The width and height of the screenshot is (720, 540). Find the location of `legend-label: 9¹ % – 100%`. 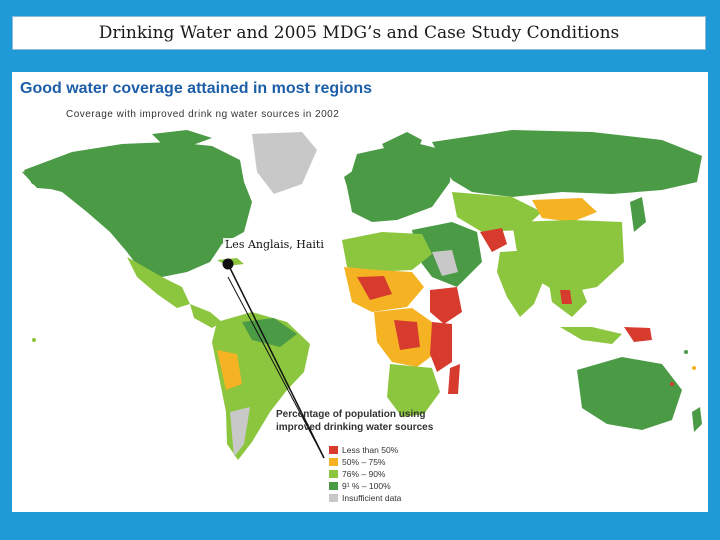

legend-label: 9¹ % – 100% is located at coordinates (366, 485).